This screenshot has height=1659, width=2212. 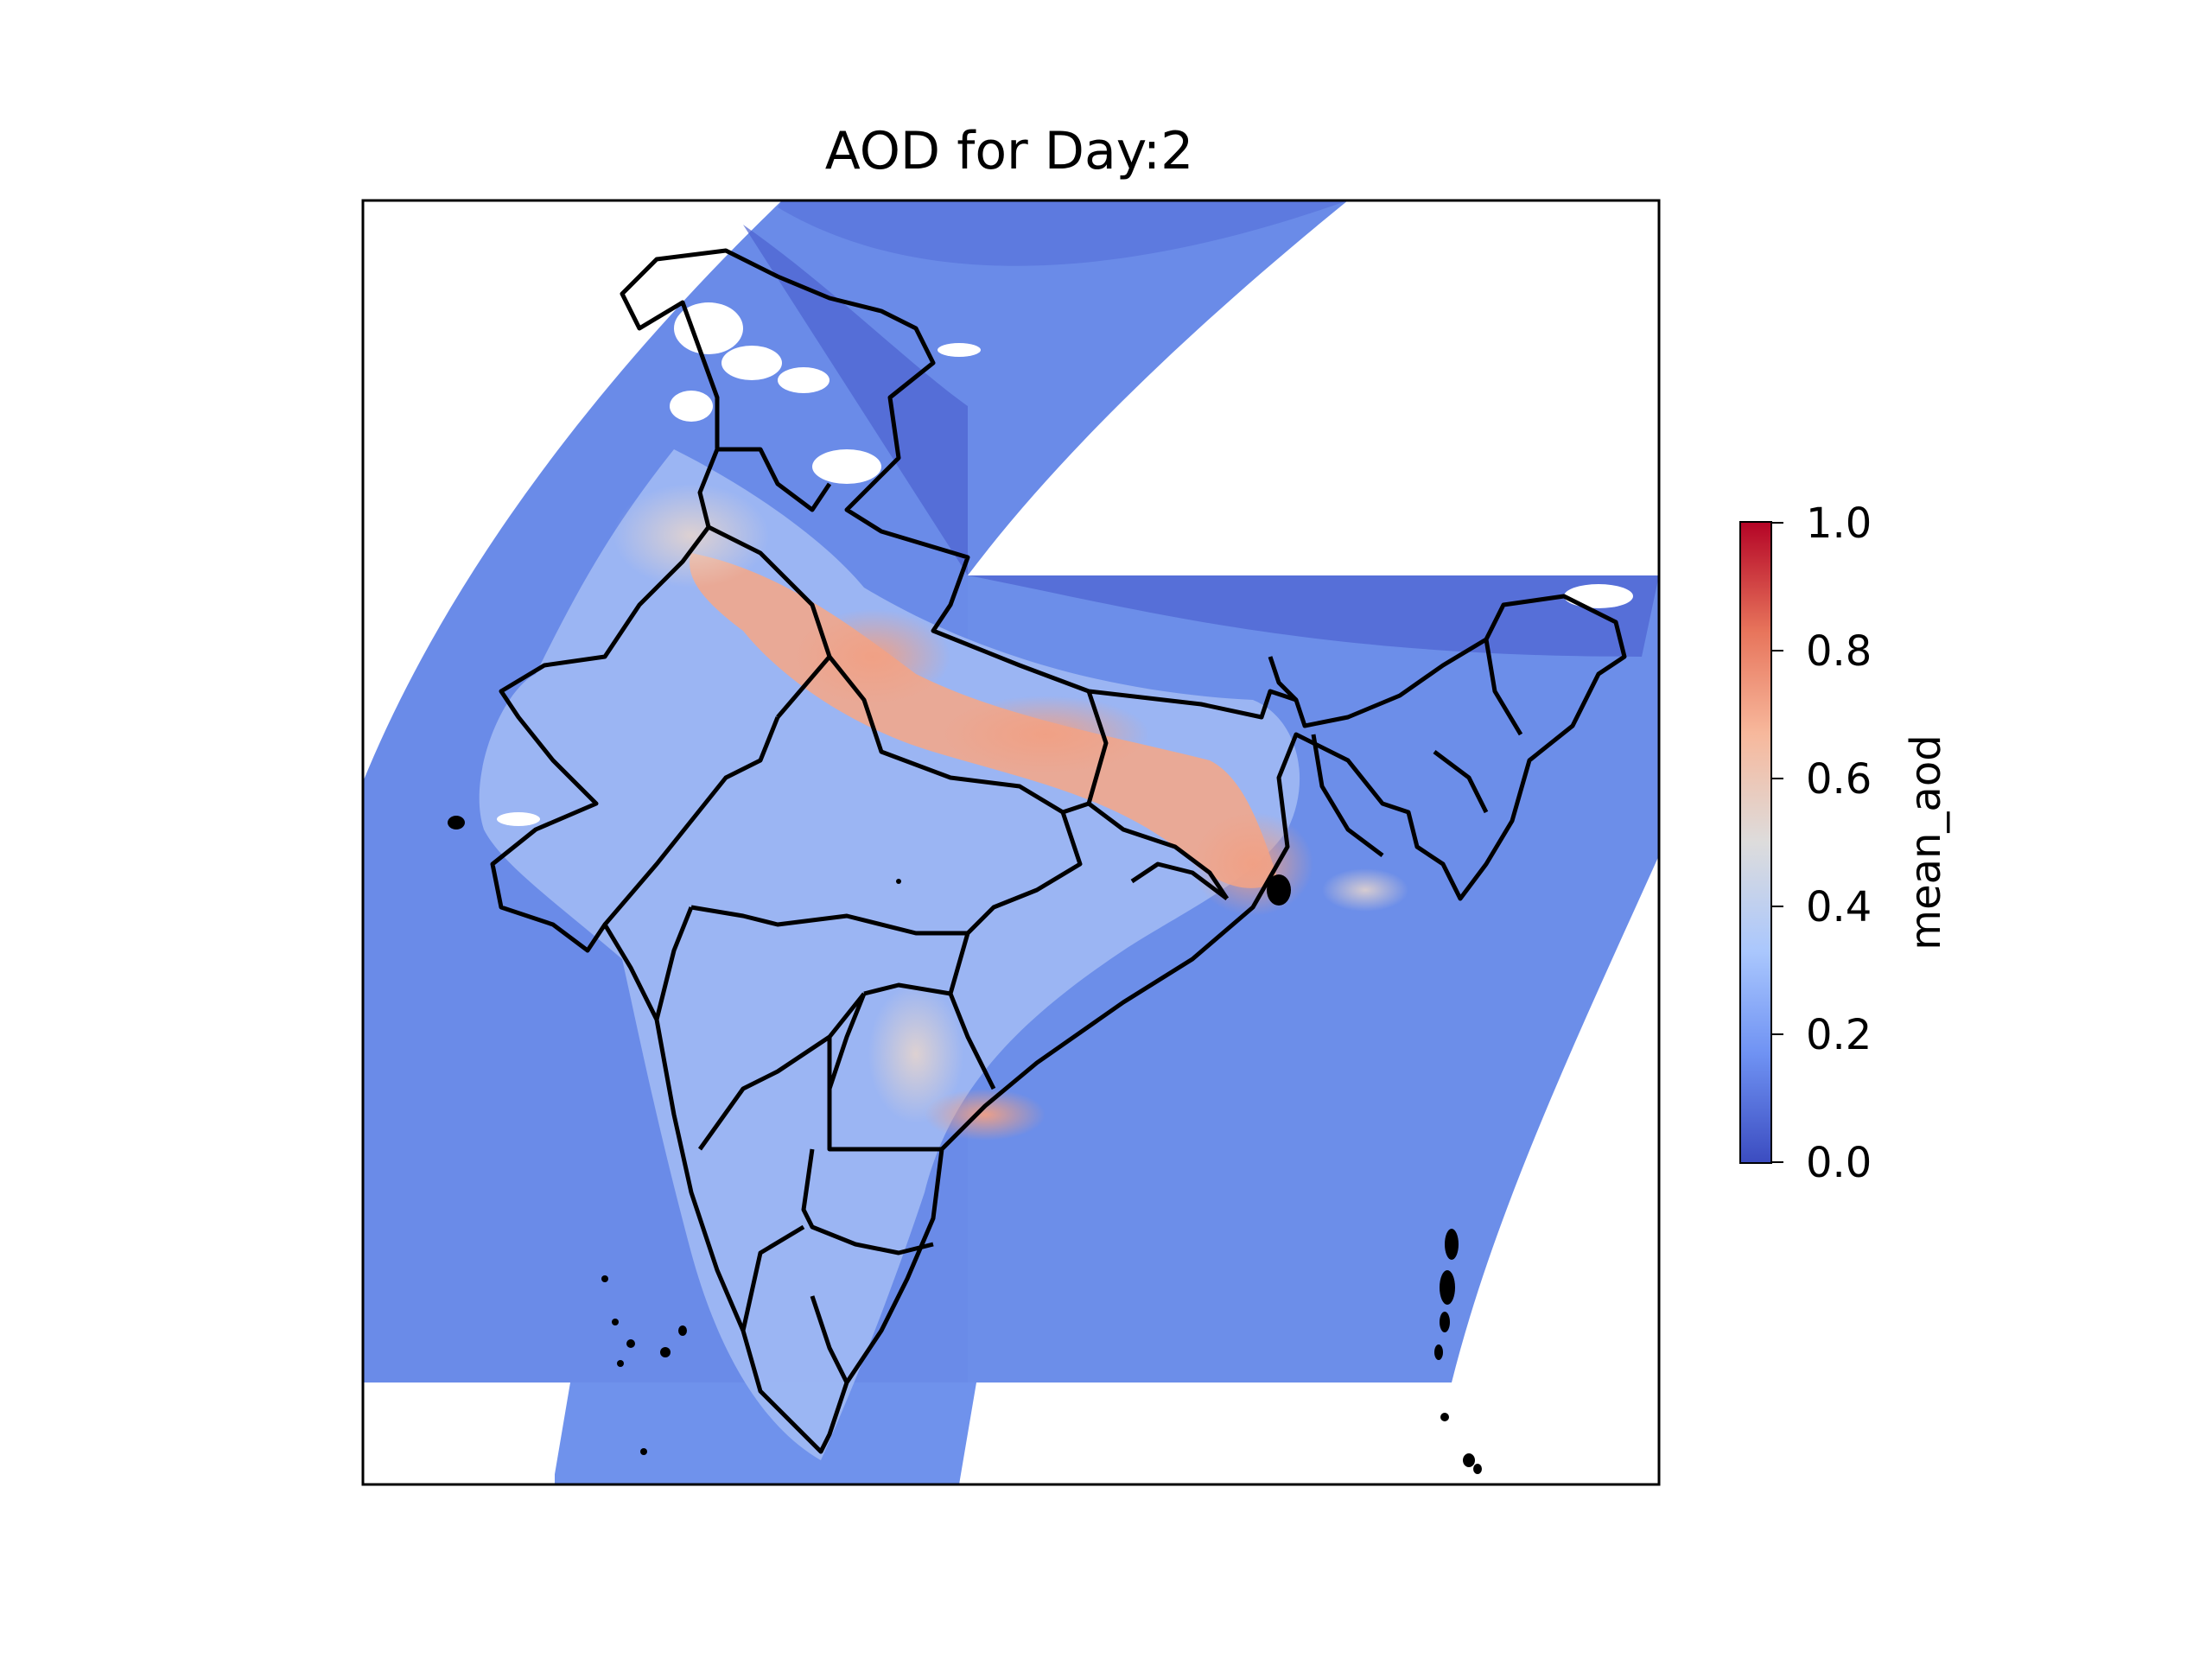 I want to click on colorbar-tick-label: 0.8, so click(x=1839, y=651).